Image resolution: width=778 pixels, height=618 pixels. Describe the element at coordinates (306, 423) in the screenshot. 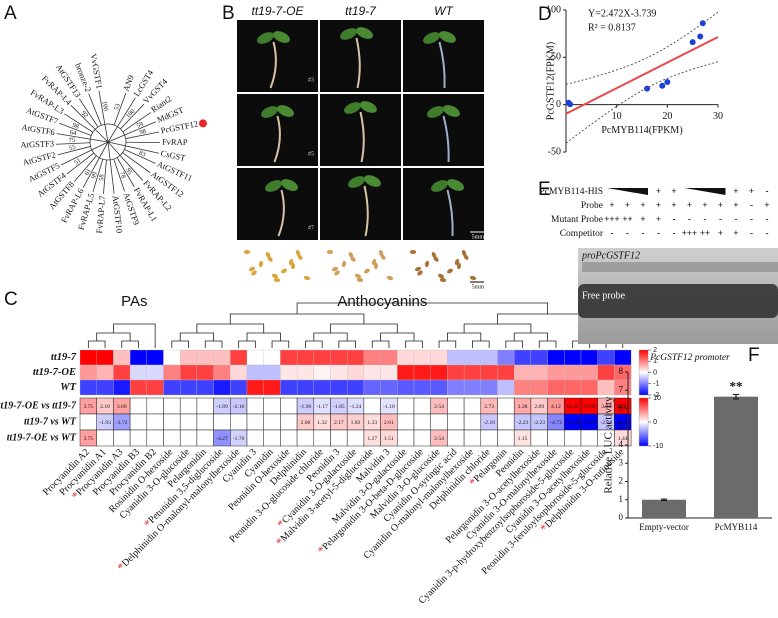

I see `cell-value: 2.06` at that location.